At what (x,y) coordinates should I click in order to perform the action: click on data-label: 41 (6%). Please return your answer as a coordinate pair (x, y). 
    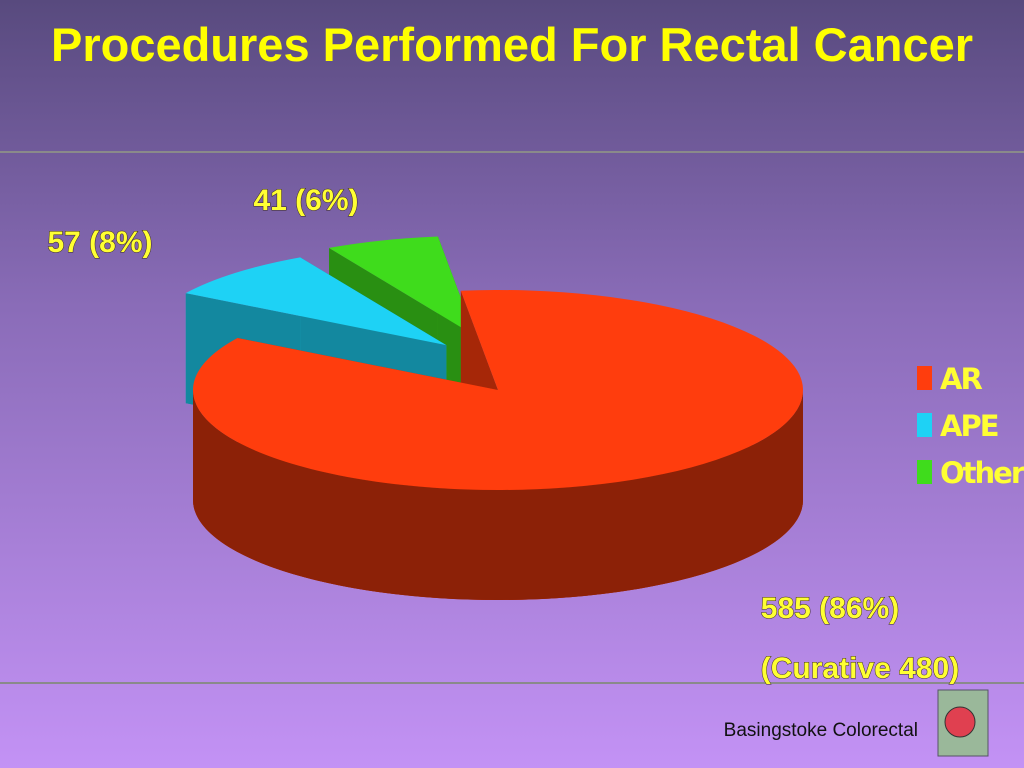
    Looking at the image, I should click on (305, 200).